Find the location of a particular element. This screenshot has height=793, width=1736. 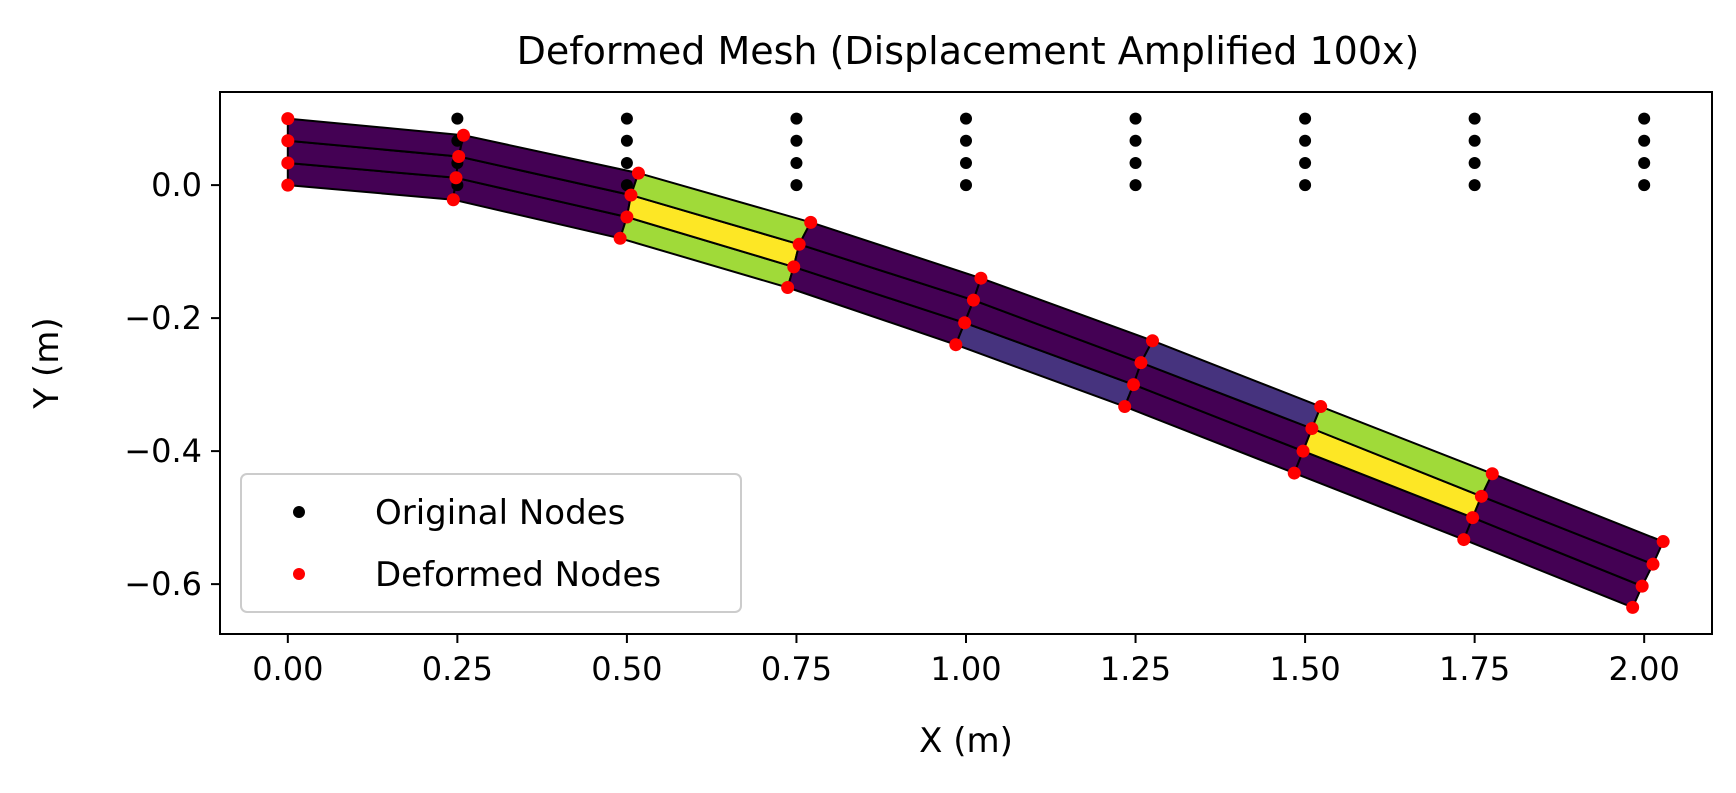

y-tick-label: −0.6 is located at coordinates (163, 584).